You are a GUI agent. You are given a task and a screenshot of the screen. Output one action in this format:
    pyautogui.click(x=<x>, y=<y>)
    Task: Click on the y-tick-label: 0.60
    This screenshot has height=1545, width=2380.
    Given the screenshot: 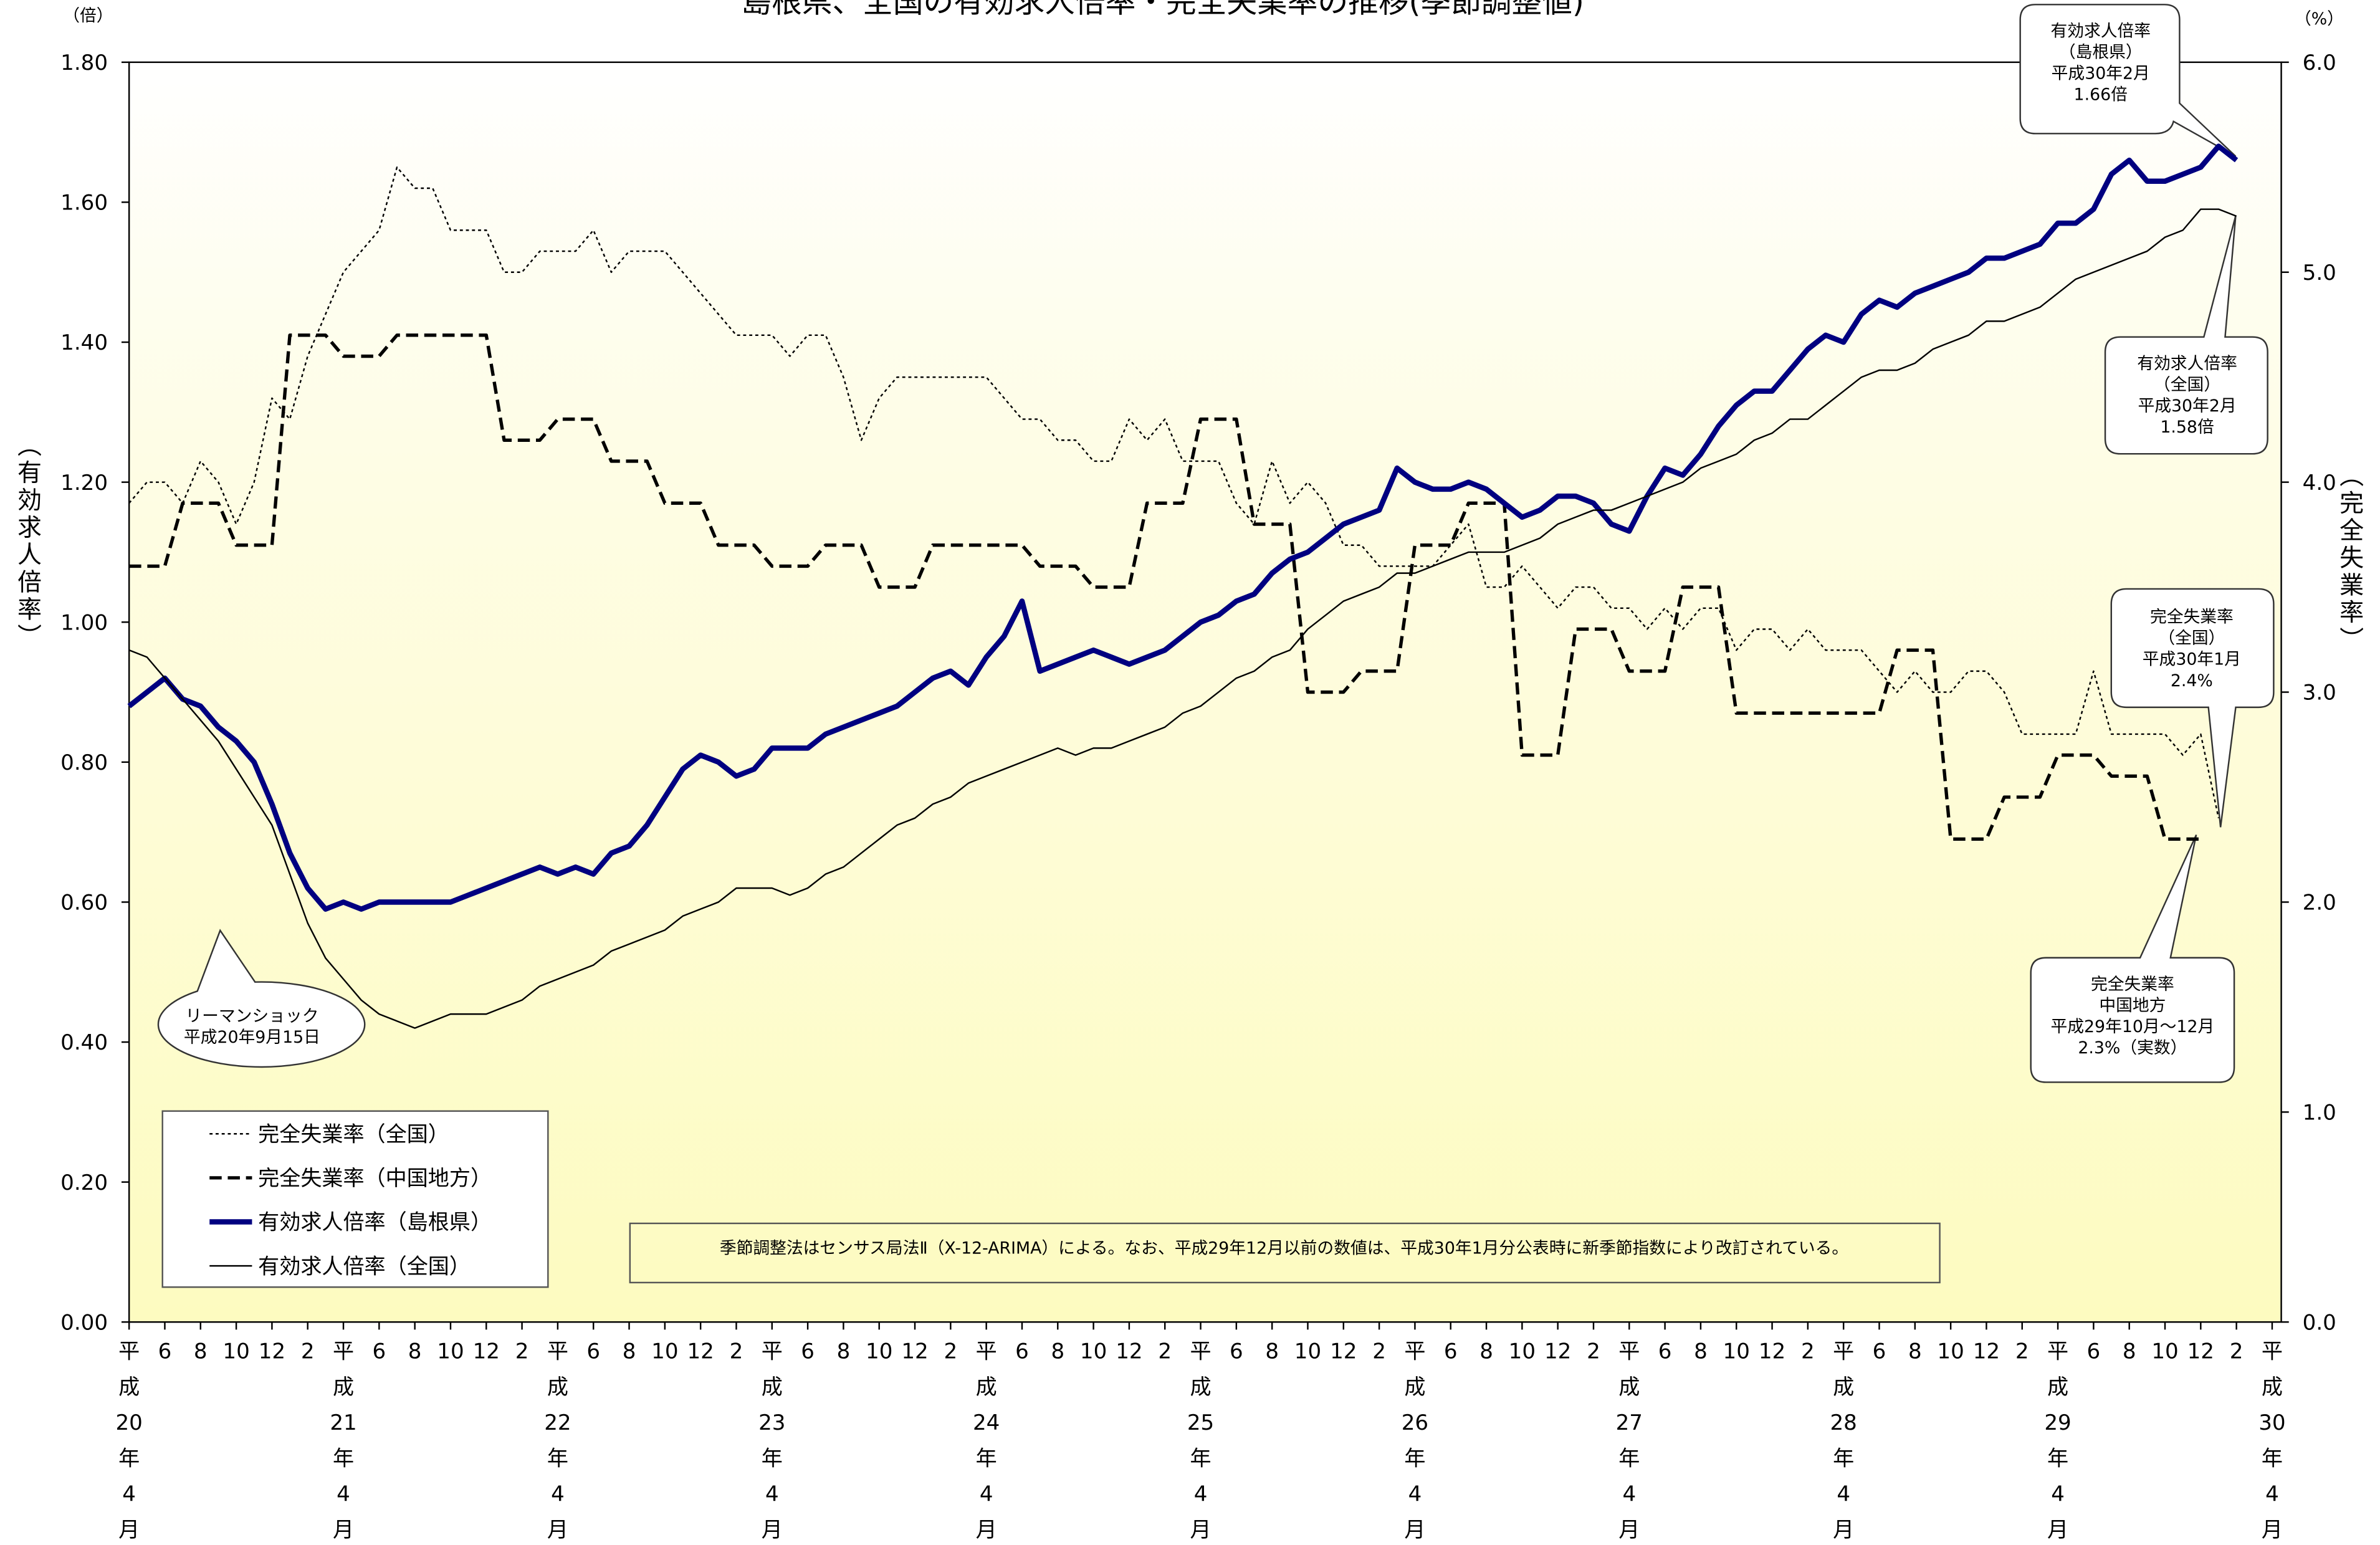 What is the action you would take?
    pyautogui.click(x=84, y=903)
    